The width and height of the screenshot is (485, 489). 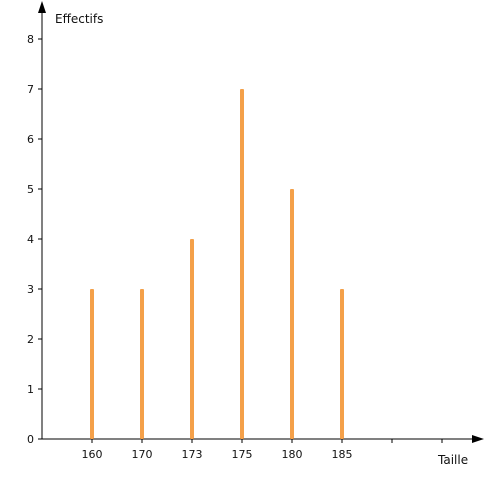 I want to click on x-tick-label: 180, so click(x=292, y=454).